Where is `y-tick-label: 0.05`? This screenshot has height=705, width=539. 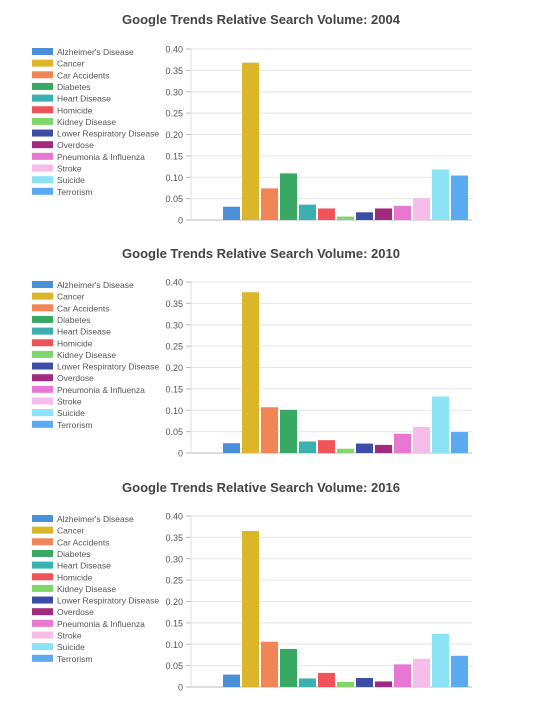 y-tick-label: 0.05 is located at coordinates (174, 199).